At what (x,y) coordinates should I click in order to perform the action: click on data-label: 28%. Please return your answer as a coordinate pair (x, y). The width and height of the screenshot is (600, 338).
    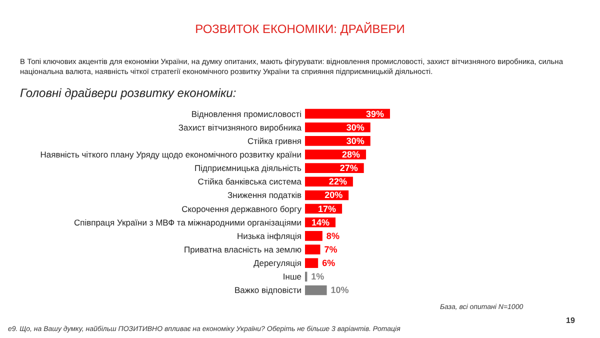
    Looking at the image, I should click on (351, 155).